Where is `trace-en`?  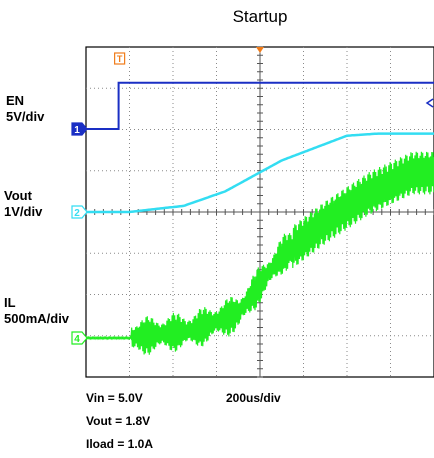
trace-en is located at coordinates (260, 105).